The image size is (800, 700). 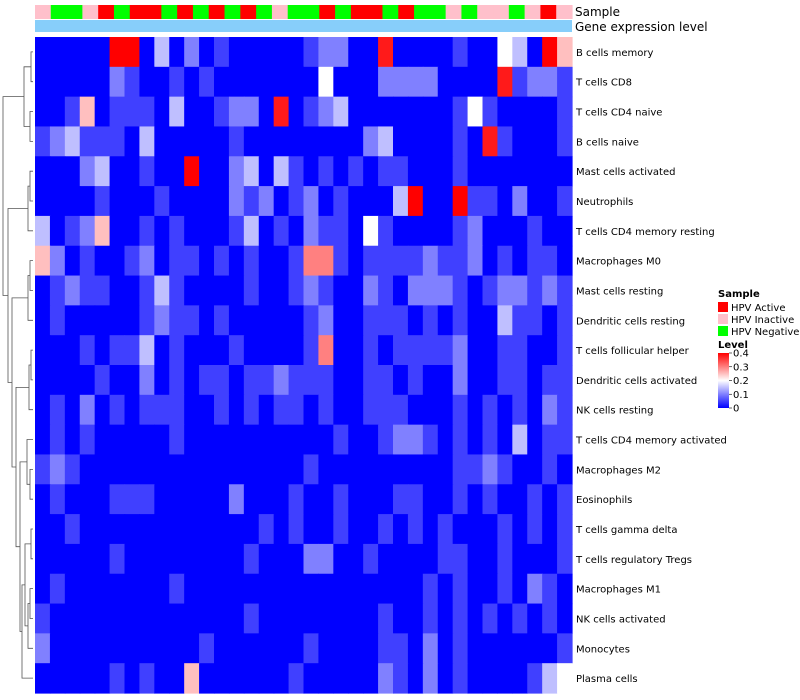 I want to click on level-legend-tick-label: 0.4, so click(x=741, y=354).